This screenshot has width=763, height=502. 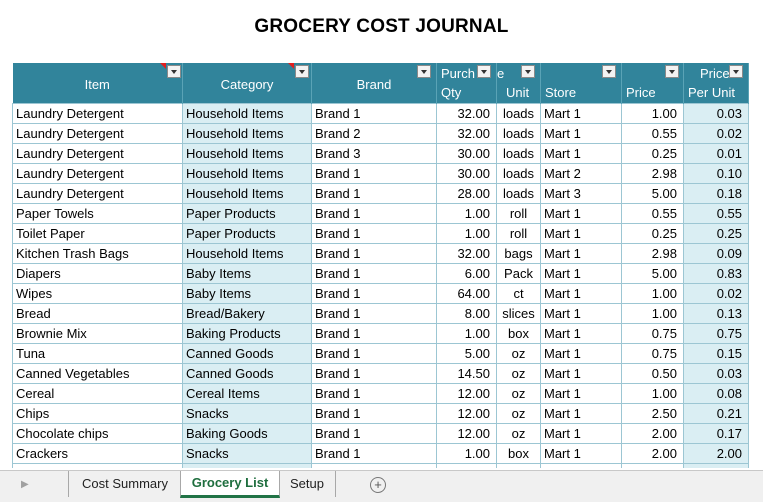 I want to click on row-price-cell: 3.50, so click(x=652, y=465).